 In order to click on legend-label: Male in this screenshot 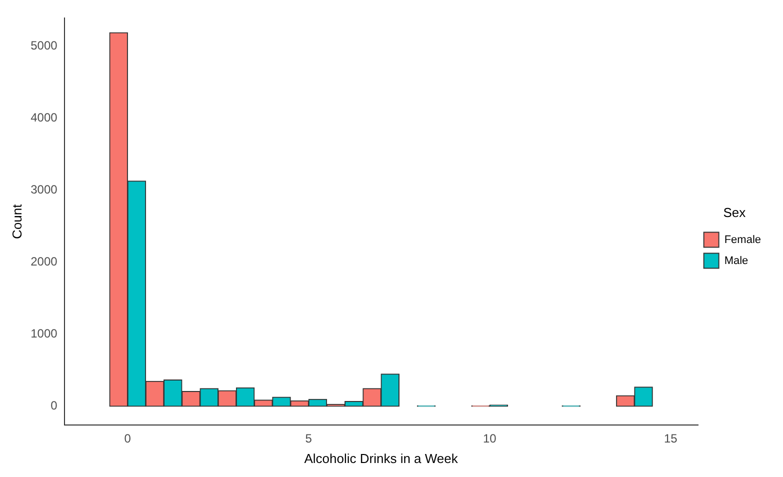, I will do `click(736, 260)`.